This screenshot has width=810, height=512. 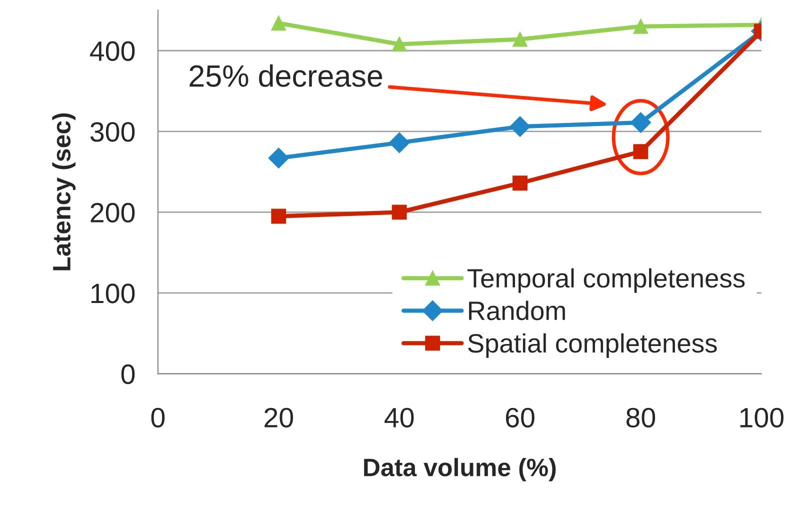 What do you see at coordinates (112, 51) in the screenshot?
I see `y-tick-label: 400` at bounding box center [112, 51].